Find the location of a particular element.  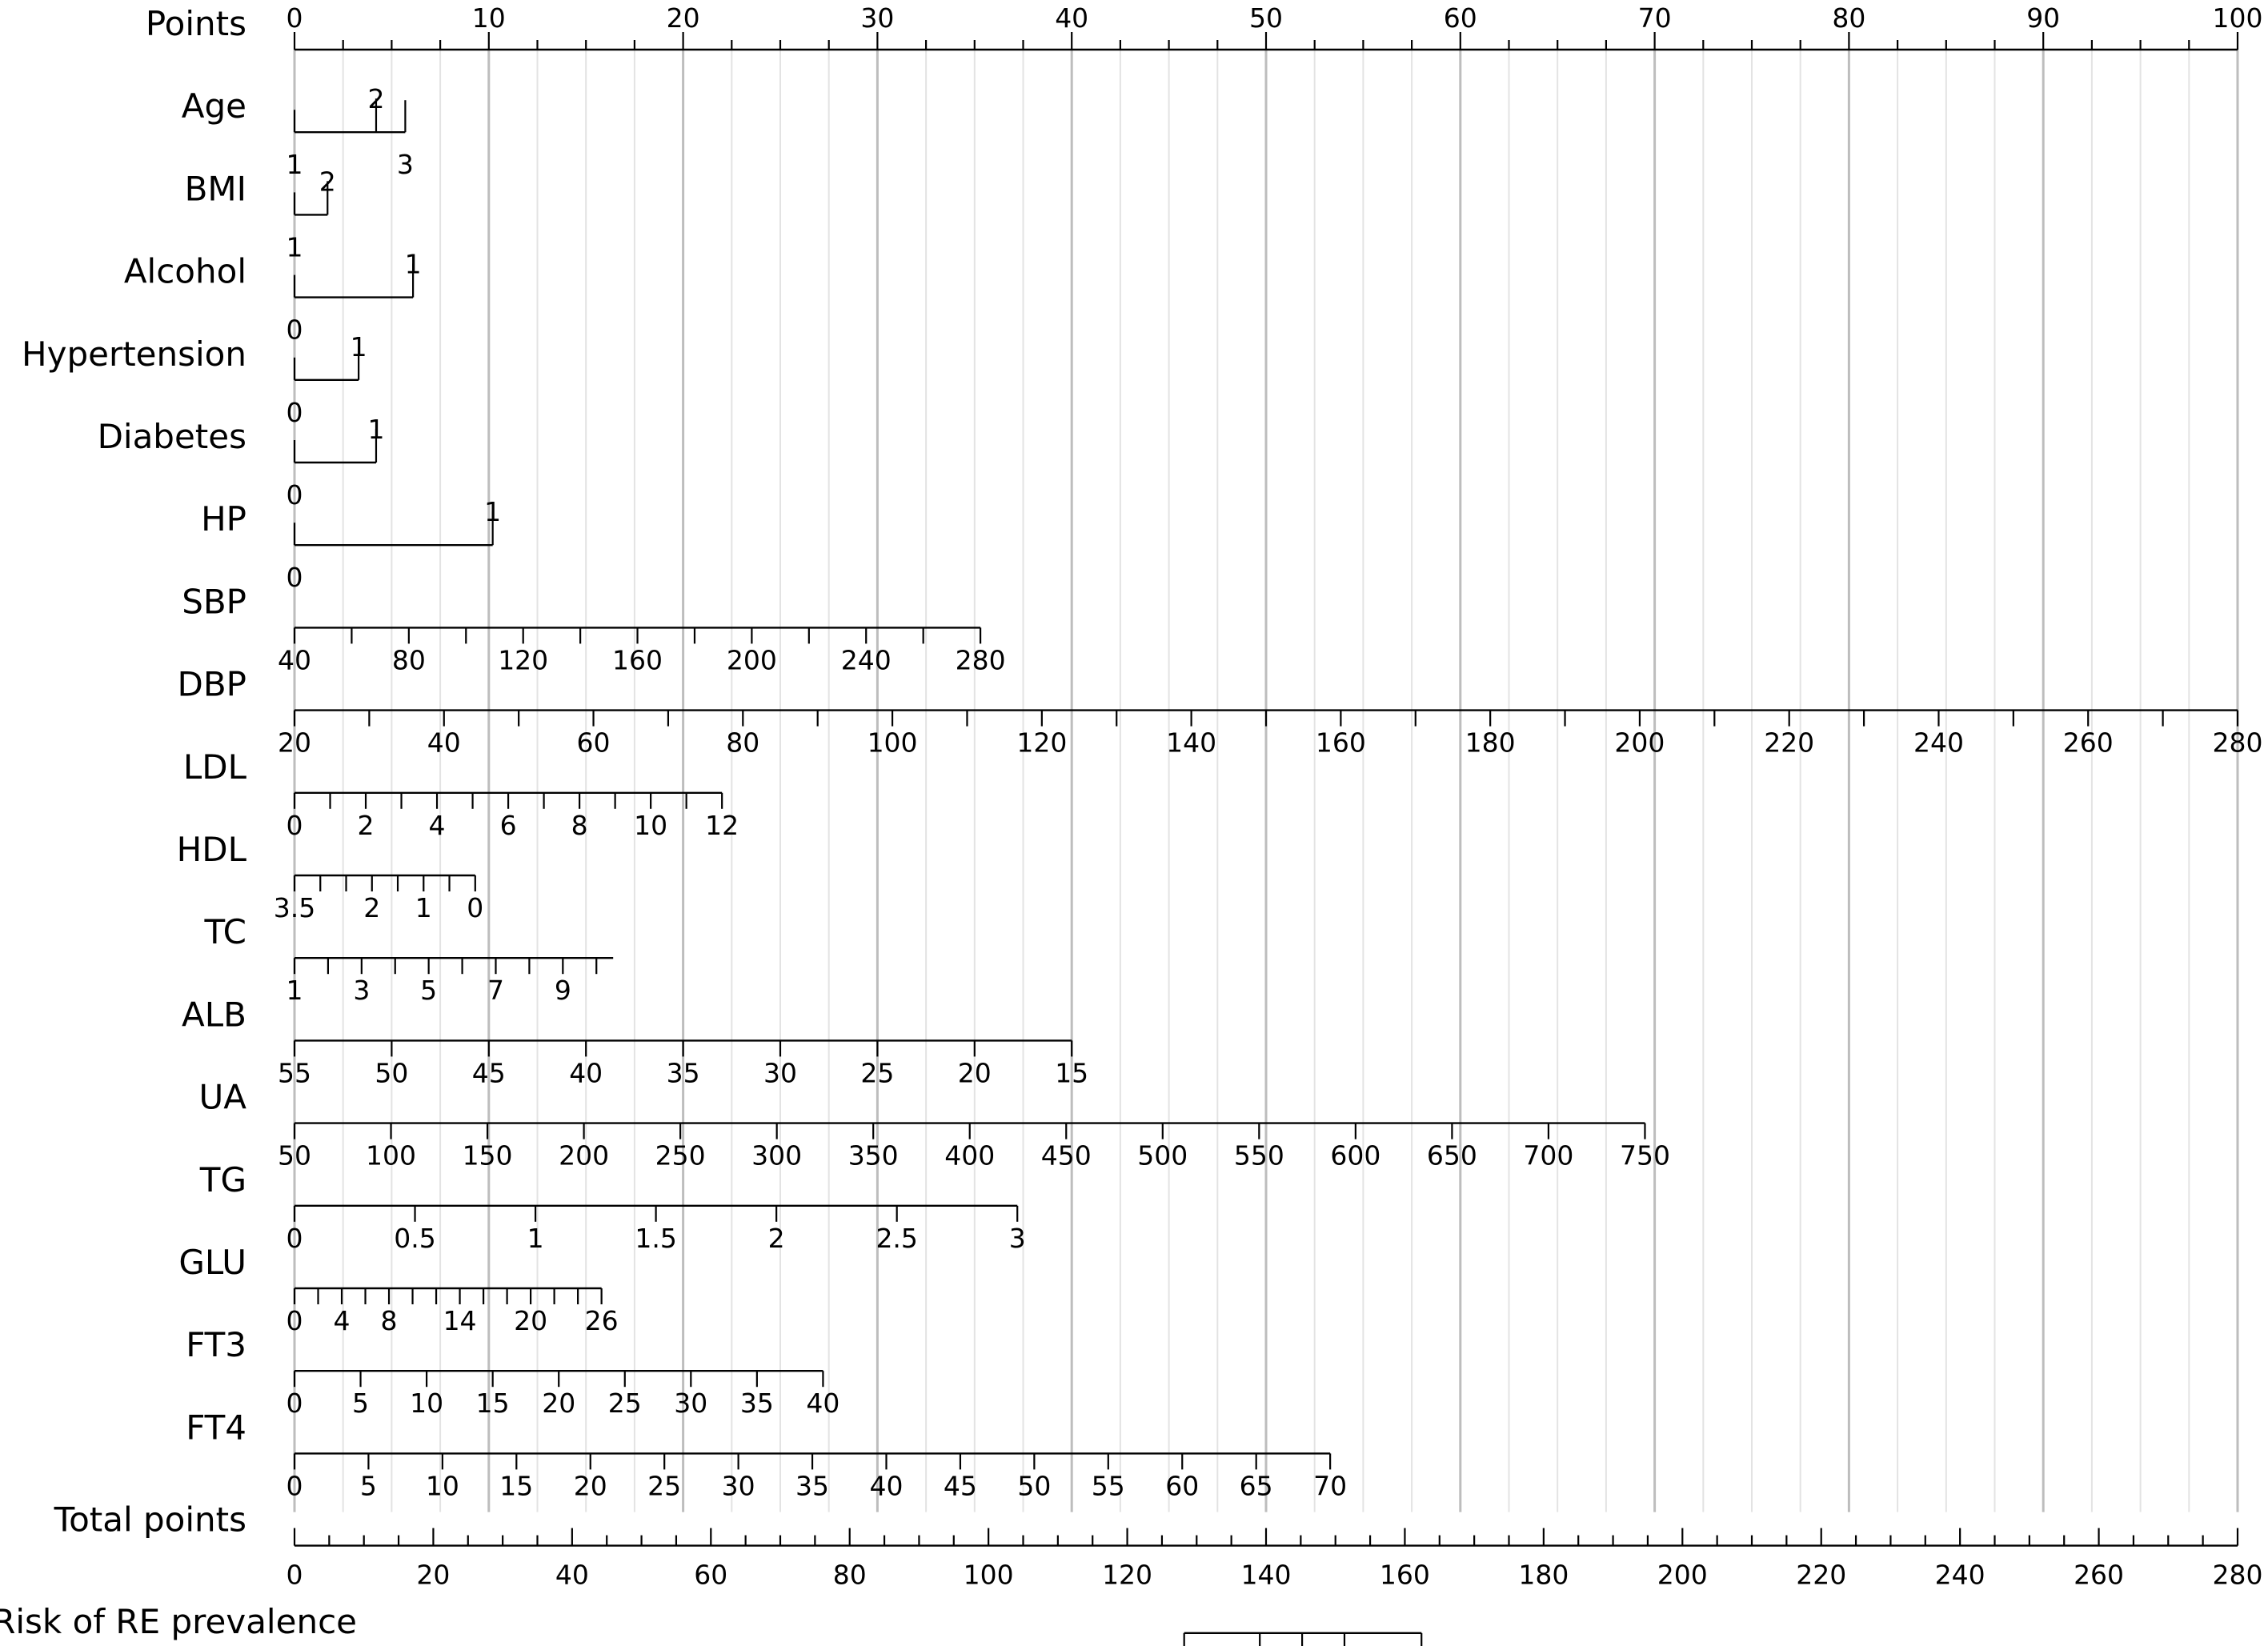

variable-label-alcohol: Alcohol is located at coordinates (185, 271).